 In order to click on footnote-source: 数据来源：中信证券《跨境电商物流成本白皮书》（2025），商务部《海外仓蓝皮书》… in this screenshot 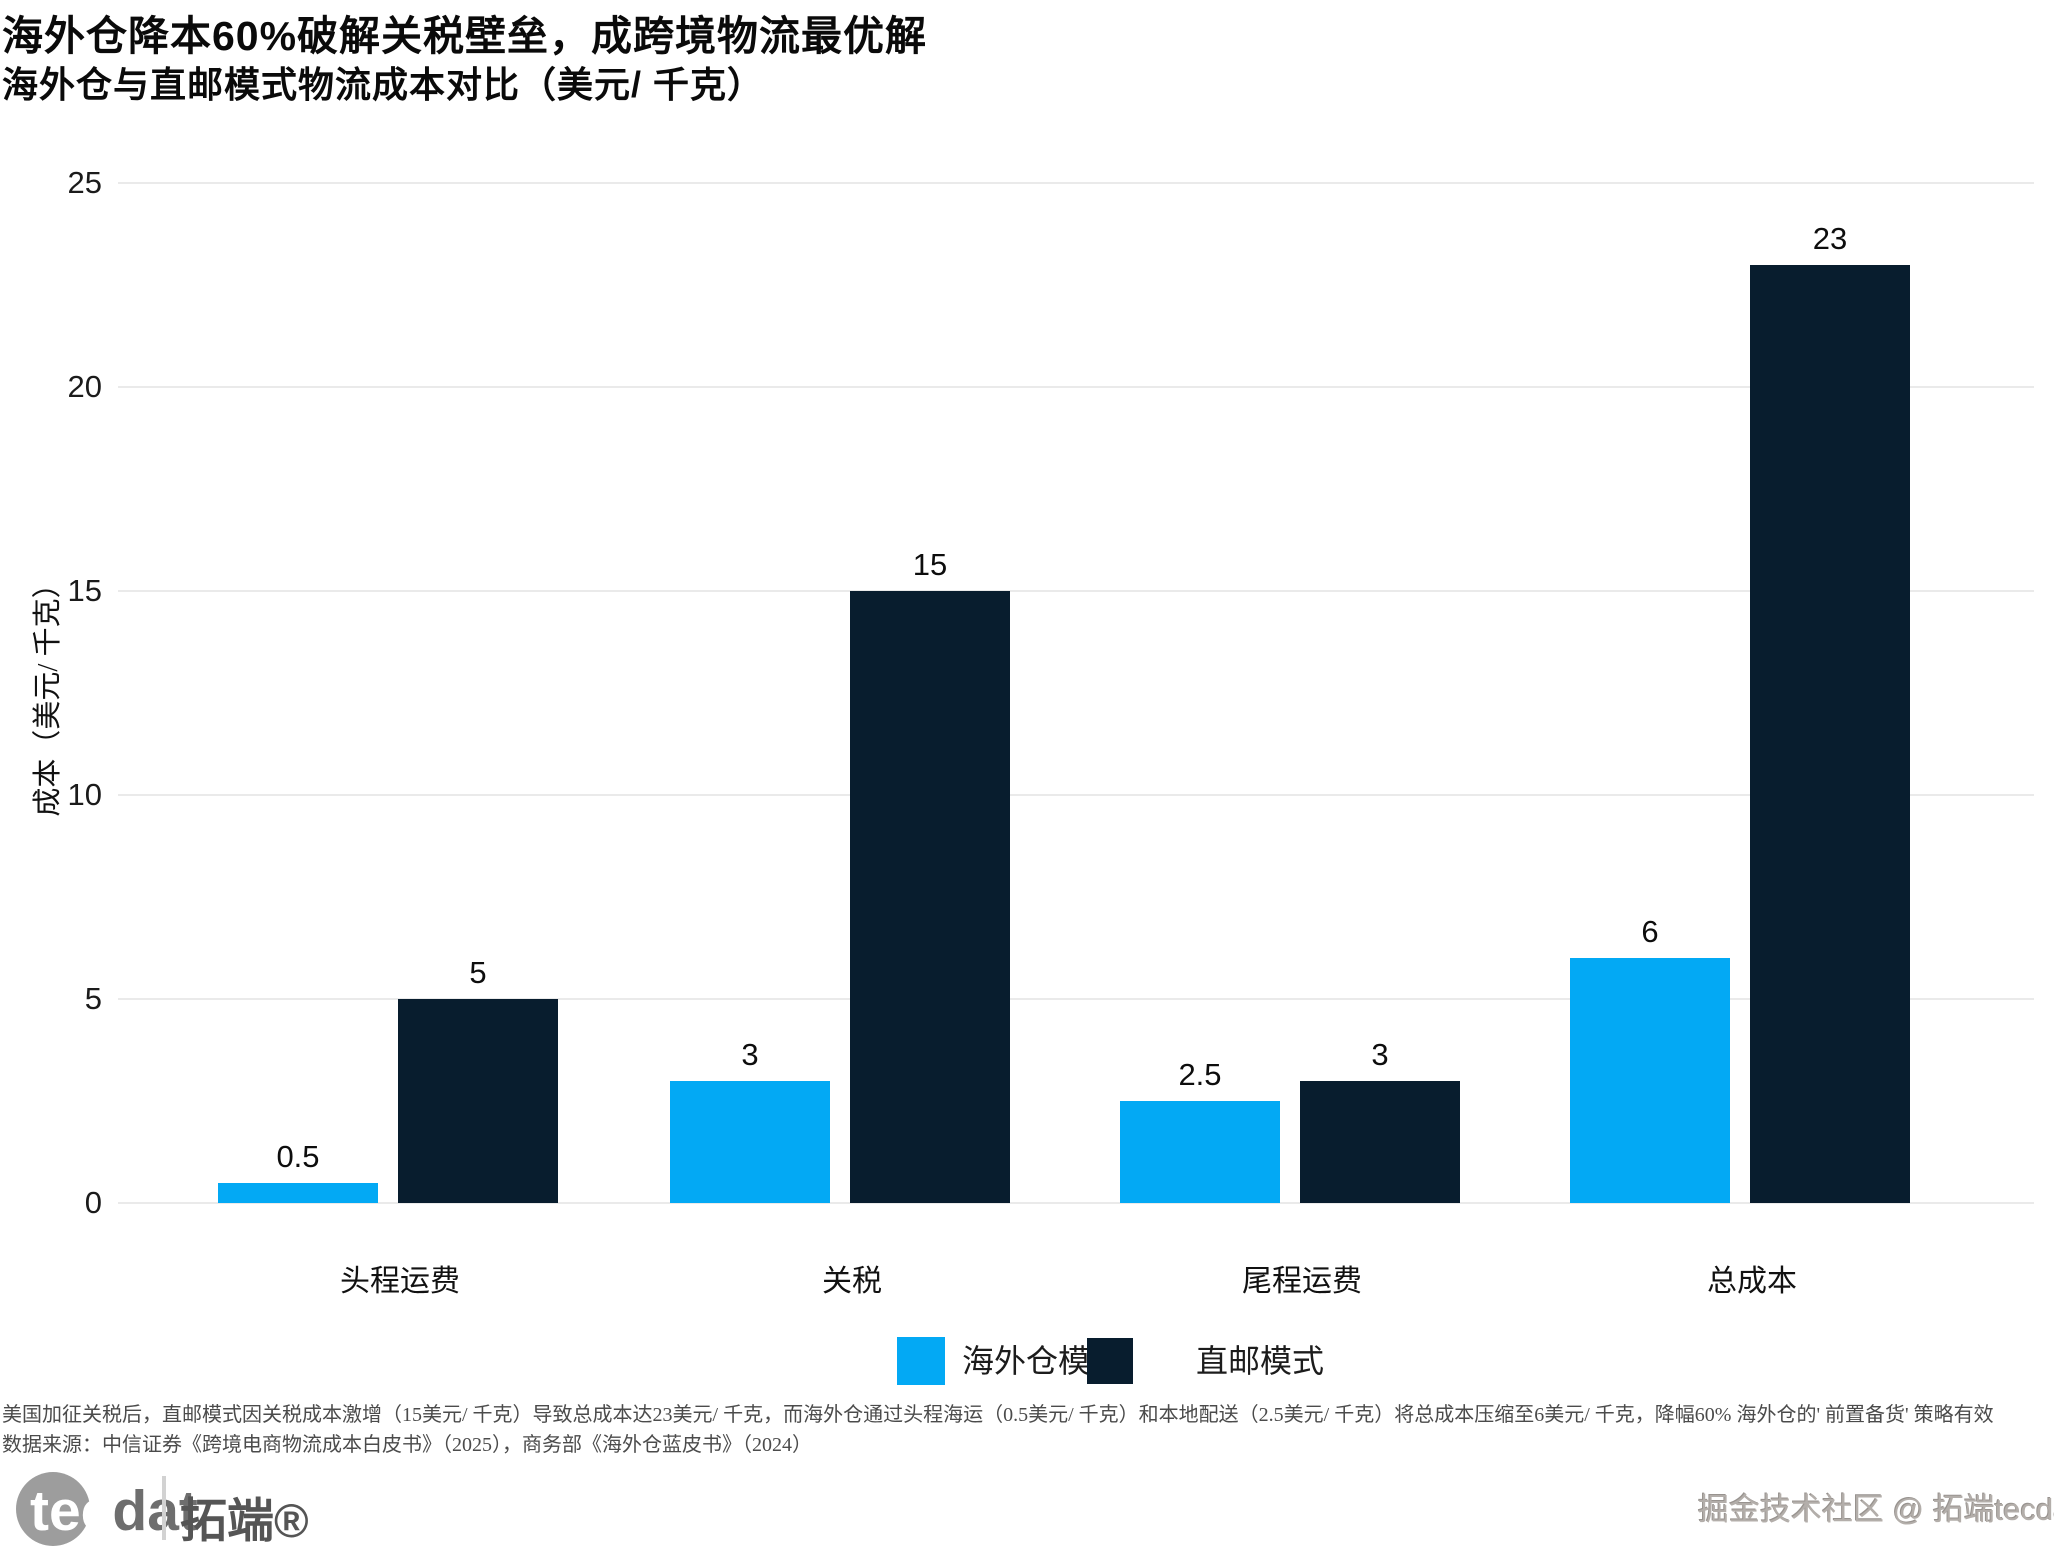, I will do `click(407, 1445)`.